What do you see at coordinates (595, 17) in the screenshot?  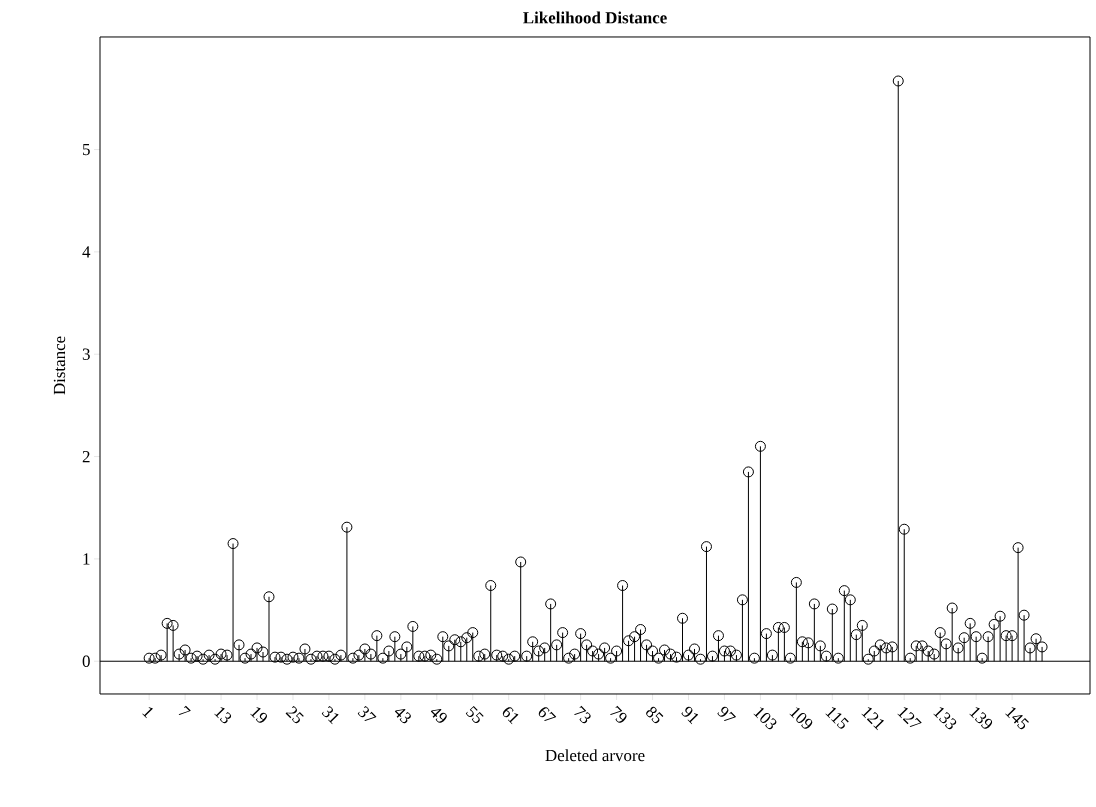 I see `chart-title: Likelihood Distance` at bounding box center [595, 17].